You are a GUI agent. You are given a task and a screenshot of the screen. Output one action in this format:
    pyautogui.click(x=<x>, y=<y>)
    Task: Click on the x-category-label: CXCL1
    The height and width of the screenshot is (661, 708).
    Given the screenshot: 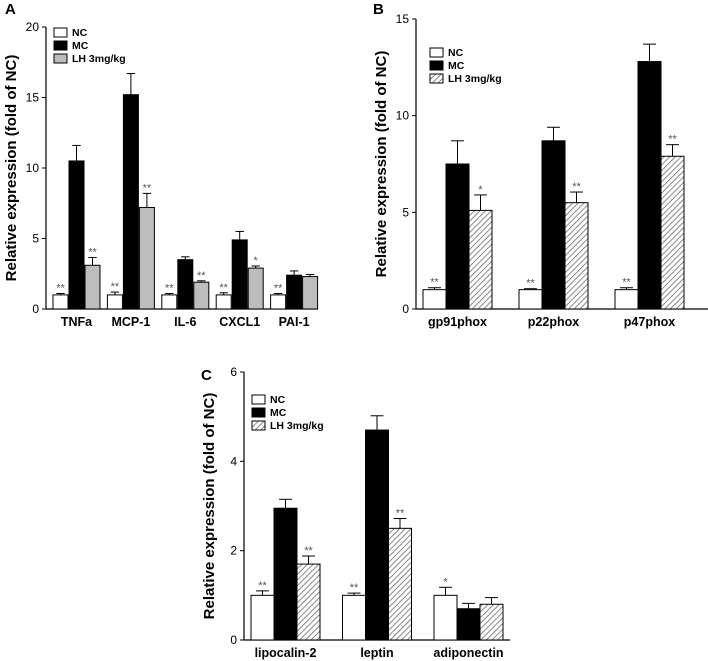 What is the action you would take?
    pyautogui.click(x=239, y=322)
    